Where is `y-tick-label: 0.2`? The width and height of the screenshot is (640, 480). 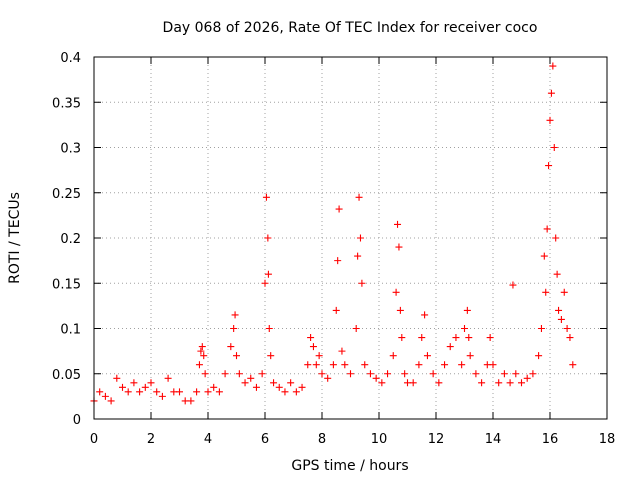 y-tick-label: 0.2 is located at coordinates (70, 239).